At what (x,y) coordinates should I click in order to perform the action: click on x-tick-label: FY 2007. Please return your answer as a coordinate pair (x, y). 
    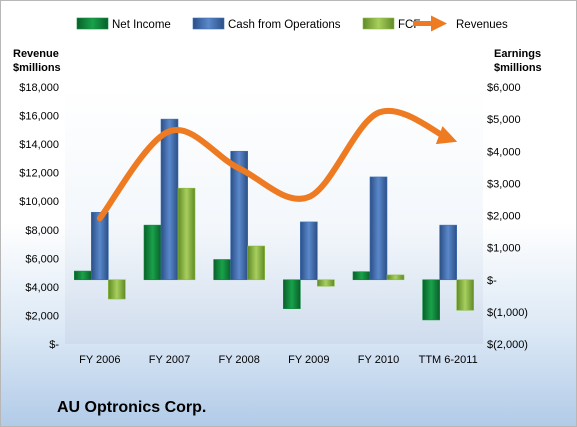
    Looking at the image, I should click on (169, 360).